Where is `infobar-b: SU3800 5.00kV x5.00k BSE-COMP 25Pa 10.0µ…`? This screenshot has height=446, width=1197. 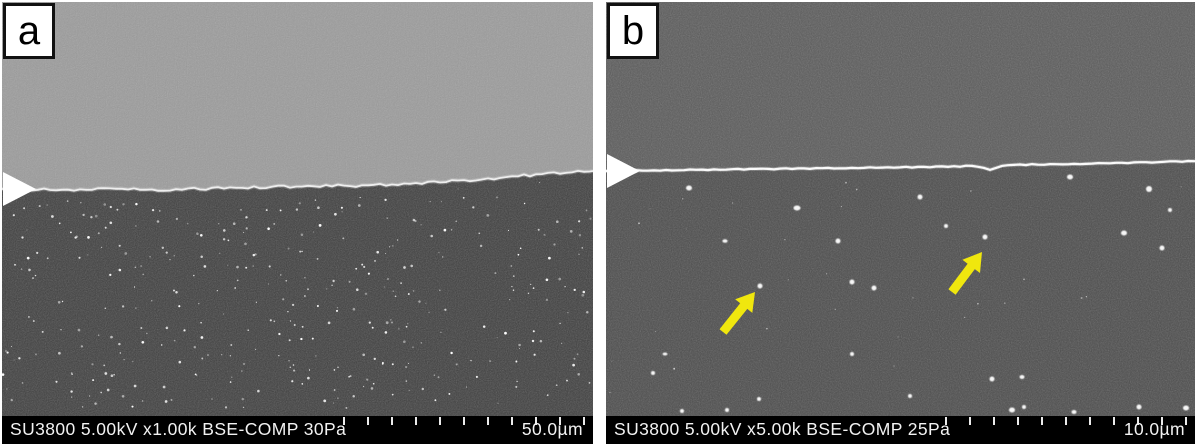
infobar-b: SU3800 5.00kV x5.00k BSE-COMP 25Pa 10.0µ… is located at coordinates (900, 430).